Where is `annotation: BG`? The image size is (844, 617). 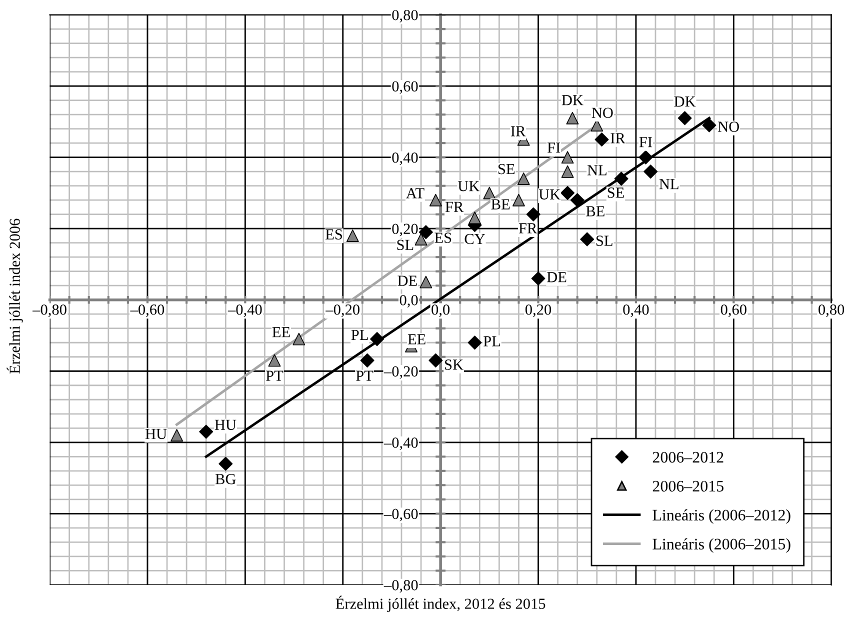
annotation: BG is located at coordinates (225, 479).